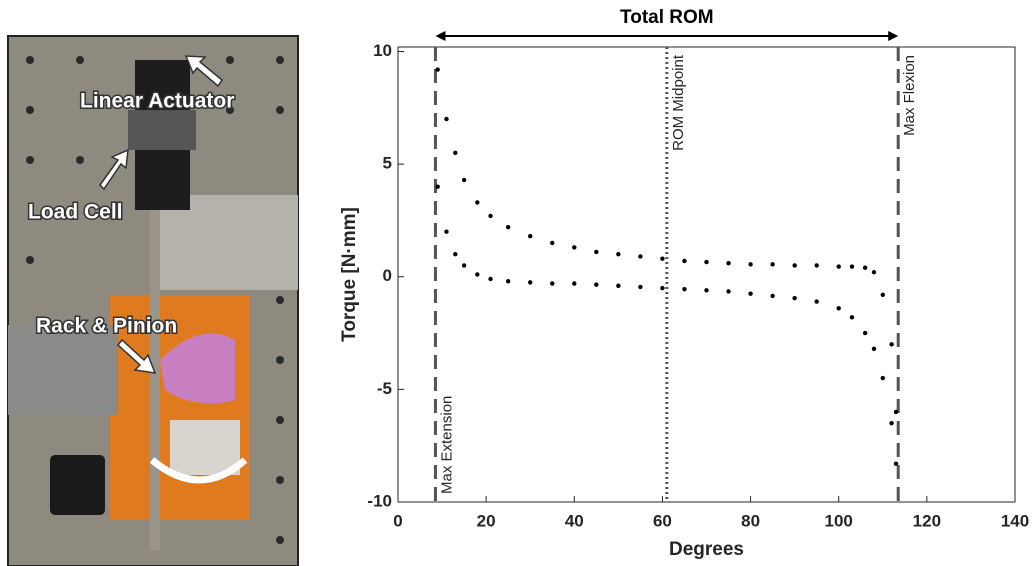  Describe the element at coordinates (927, 520) in the screenshot. I see `x-tick-label: 120` at that location.